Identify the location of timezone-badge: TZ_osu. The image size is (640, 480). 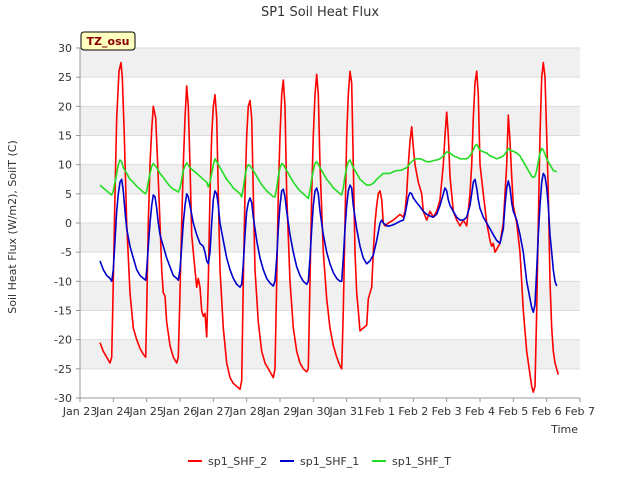
(108, 41).